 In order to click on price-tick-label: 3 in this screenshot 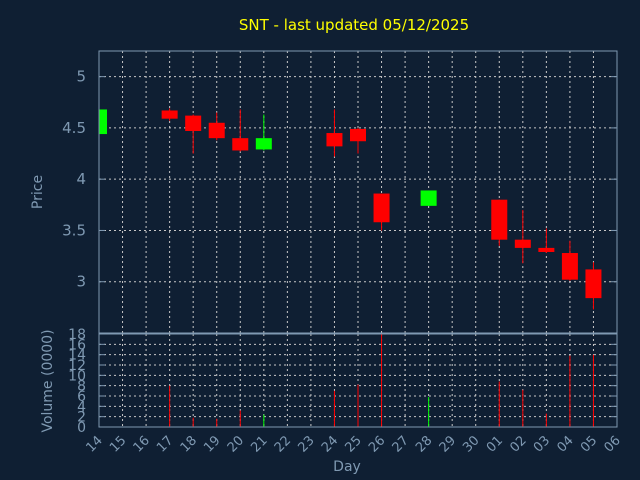, I will do `click(81, 282)`.